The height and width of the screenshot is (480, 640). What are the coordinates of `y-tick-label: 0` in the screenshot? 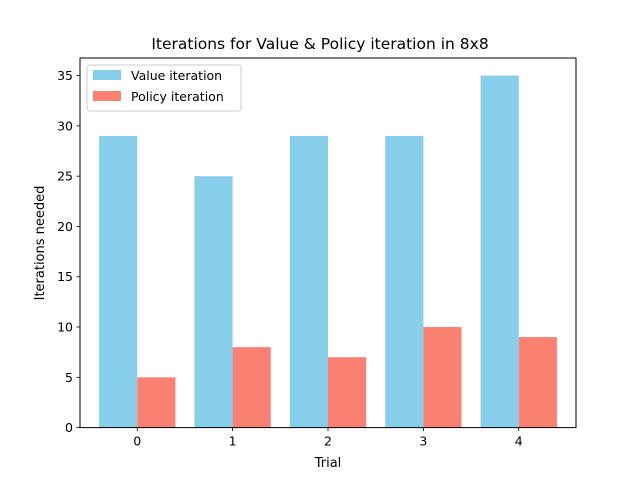 It's located at (69, 427).